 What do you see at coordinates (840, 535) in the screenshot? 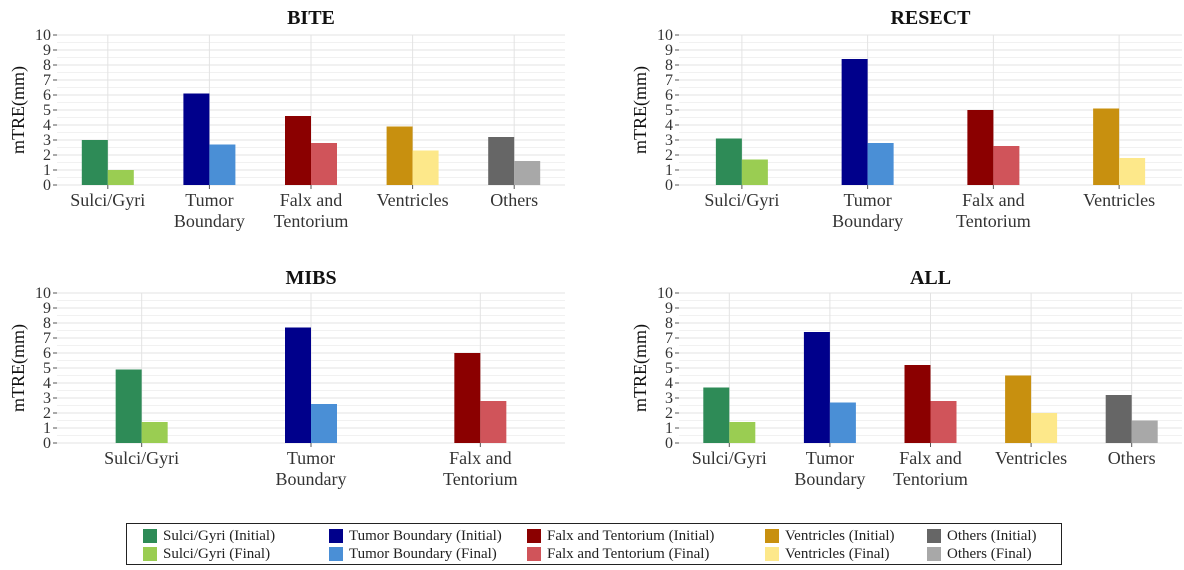
I see `legend-label-ventricles-initial: Ventricles (Initial)` at bounding box center [840, 535].